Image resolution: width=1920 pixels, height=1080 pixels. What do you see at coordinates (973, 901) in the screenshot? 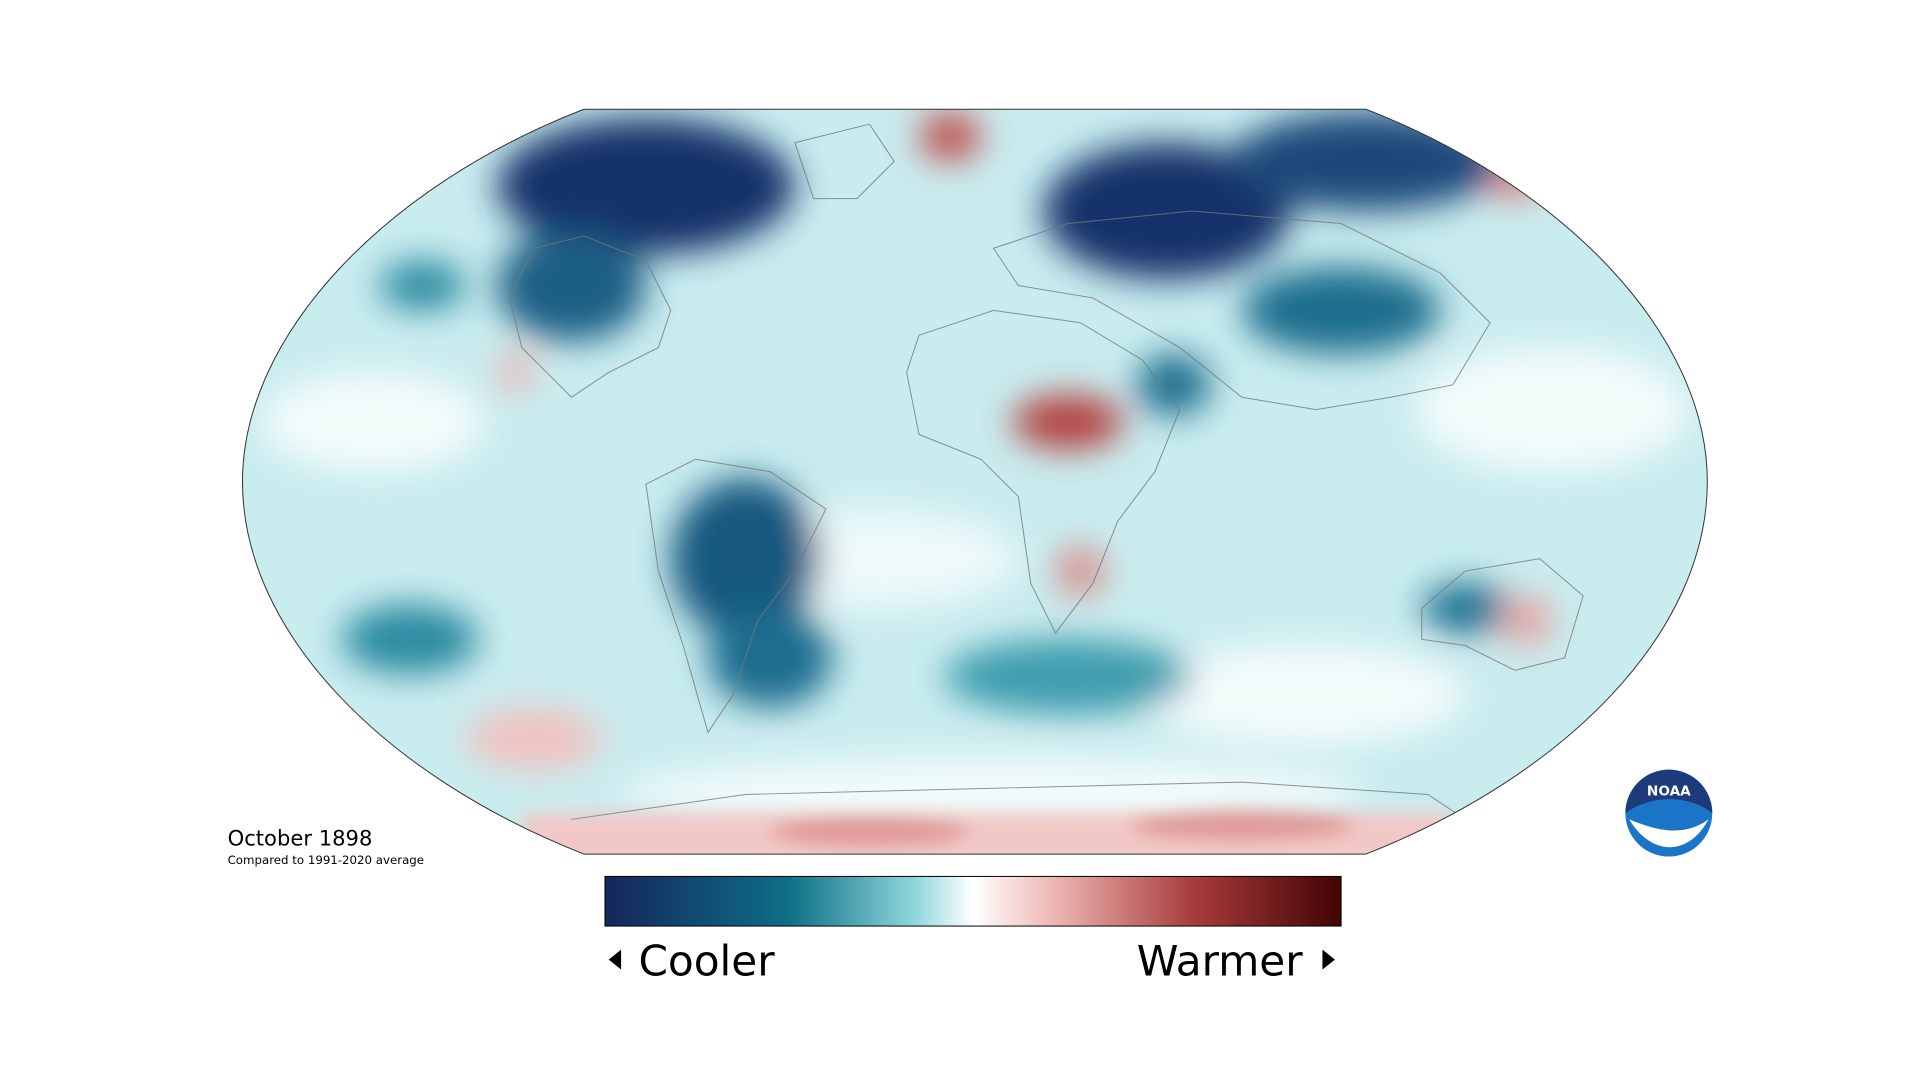
I see `color-scale` at bounding box center [973, 901].